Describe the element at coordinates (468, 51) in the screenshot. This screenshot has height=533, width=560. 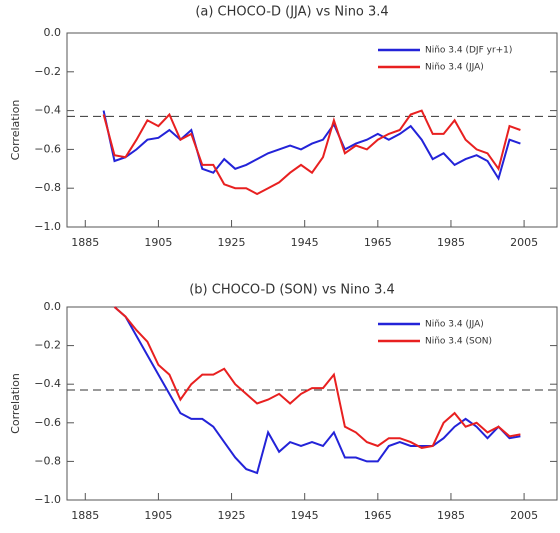
I see `legend-label: Niño 3.4 (DJF yr+1)` at that location.